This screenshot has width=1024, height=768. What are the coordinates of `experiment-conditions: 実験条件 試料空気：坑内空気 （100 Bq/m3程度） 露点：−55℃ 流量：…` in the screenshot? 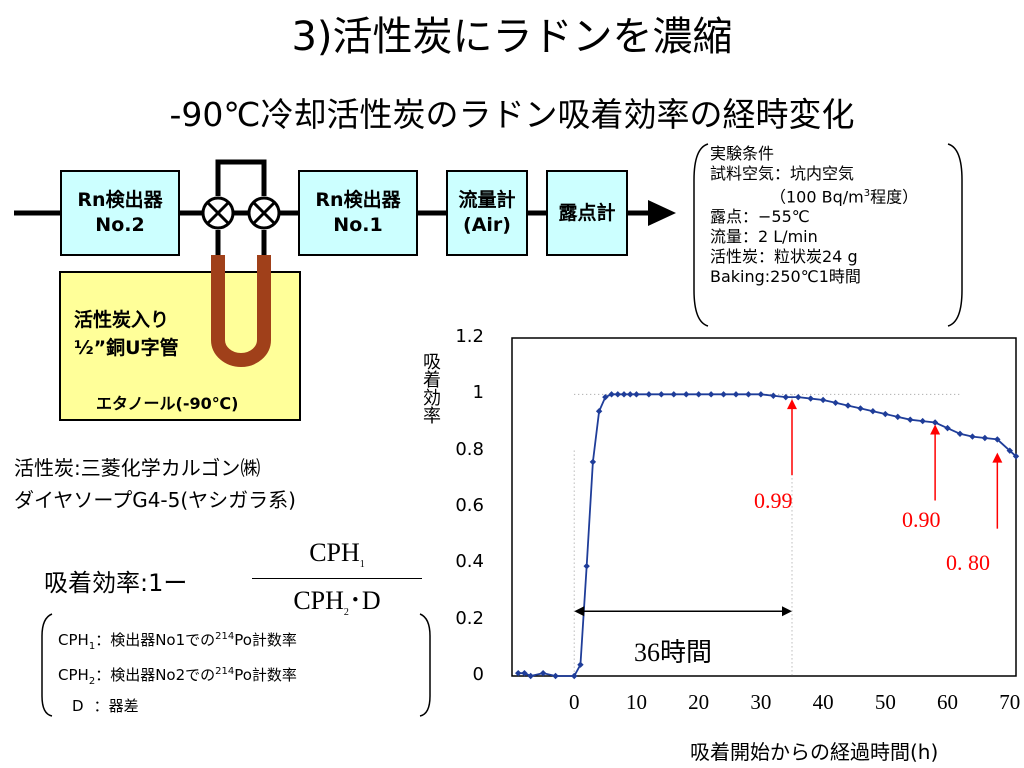 It's located at (840, 215).